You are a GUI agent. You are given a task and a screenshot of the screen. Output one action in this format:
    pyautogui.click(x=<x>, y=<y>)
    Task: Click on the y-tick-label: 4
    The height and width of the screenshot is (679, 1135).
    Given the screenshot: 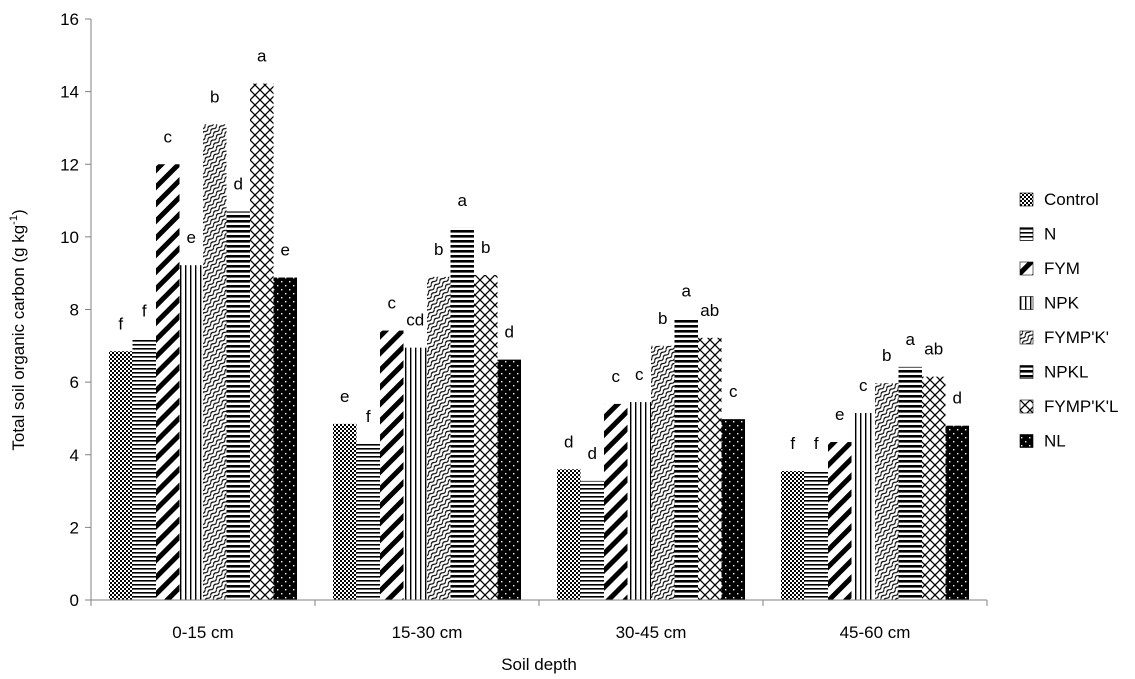 What is the action you would take?
    pyautogui.click(x=74, y=455)
    